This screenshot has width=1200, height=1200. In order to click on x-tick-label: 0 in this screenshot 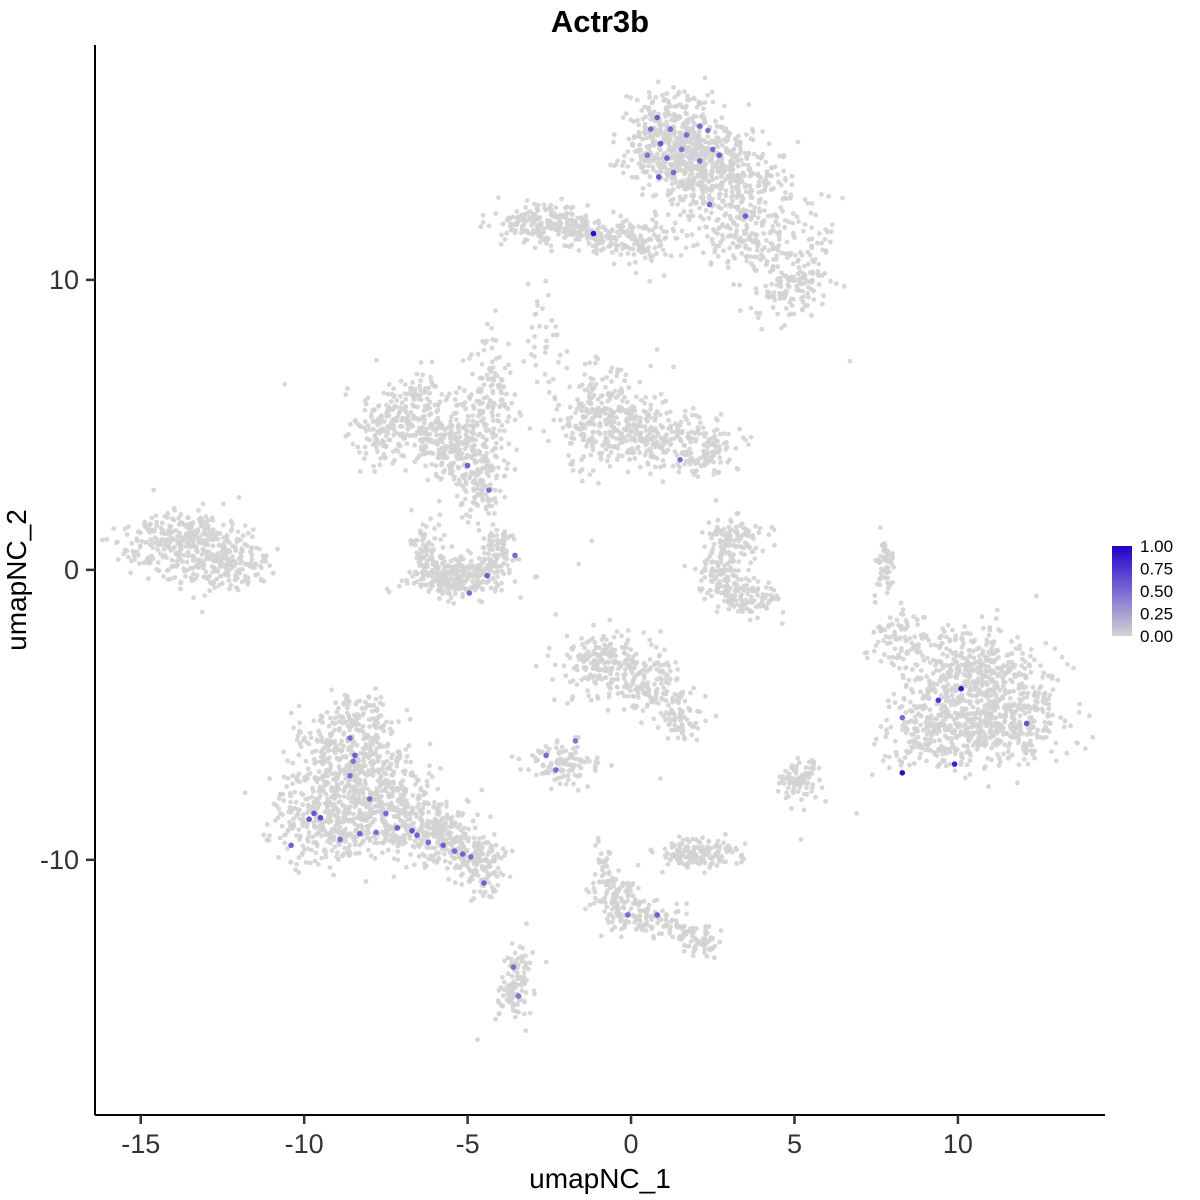, I will do `click(631, 1144)`.